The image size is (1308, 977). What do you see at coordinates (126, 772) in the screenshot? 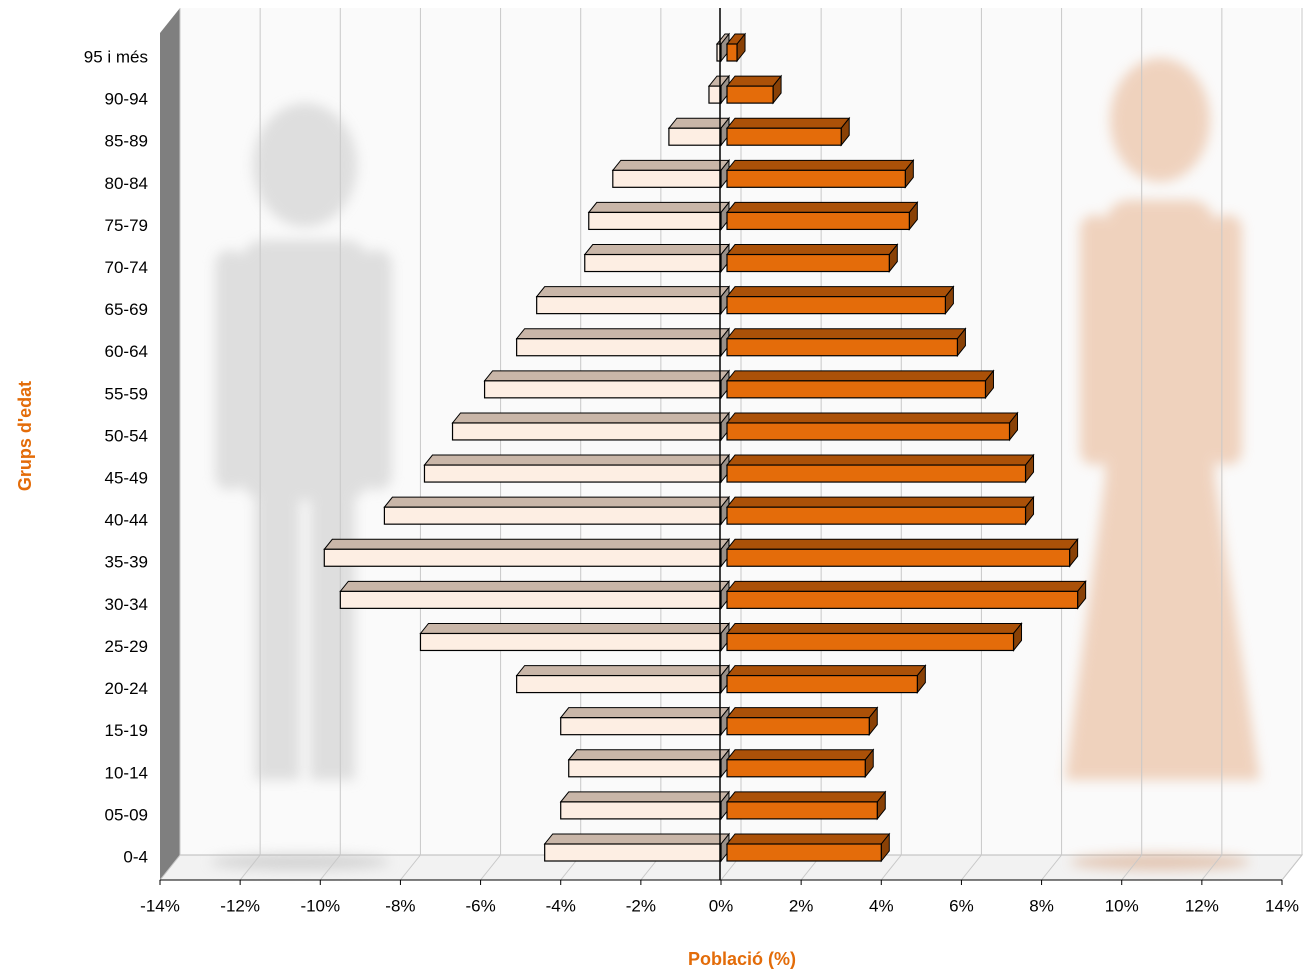
I see `y-tick-label: 10-14` at bounding box center [126, 772].